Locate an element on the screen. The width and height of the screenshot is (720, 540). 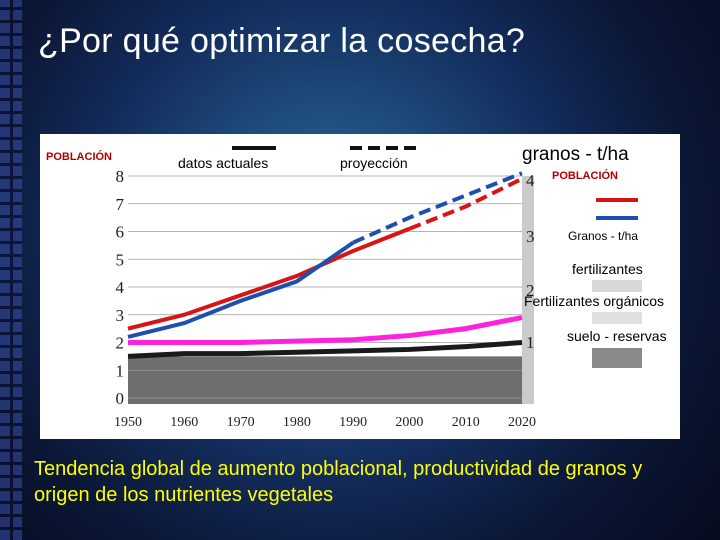
y-tick-label: 6 is located at coordinates (120, 232).